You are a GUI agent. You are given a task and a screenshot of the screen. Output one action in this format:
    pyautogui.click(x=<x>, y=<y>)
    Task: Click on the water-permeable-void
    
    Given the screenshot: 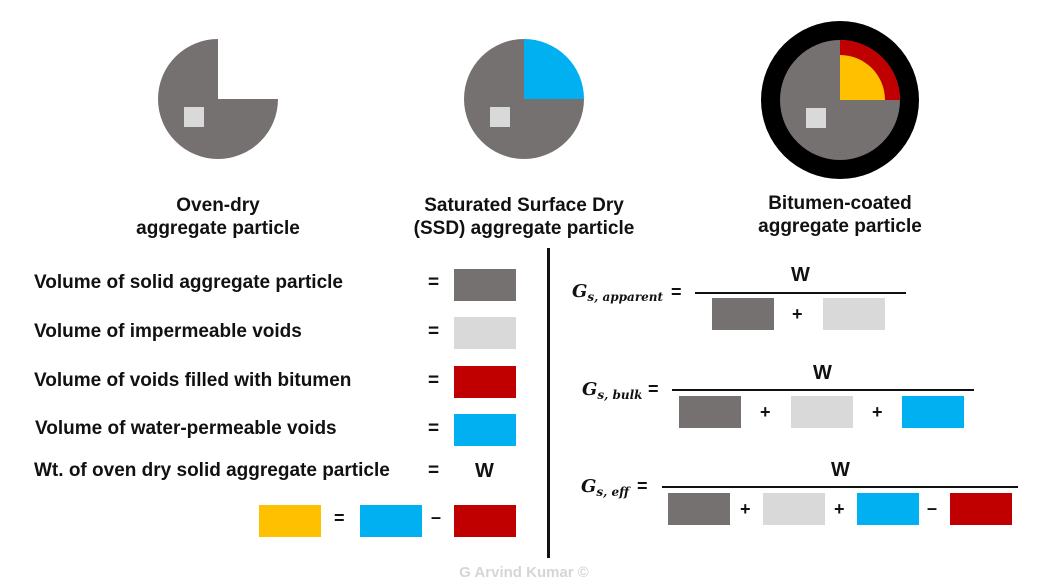 What is the action you would take?
    pyautogui.click(x=554, y=69)
    